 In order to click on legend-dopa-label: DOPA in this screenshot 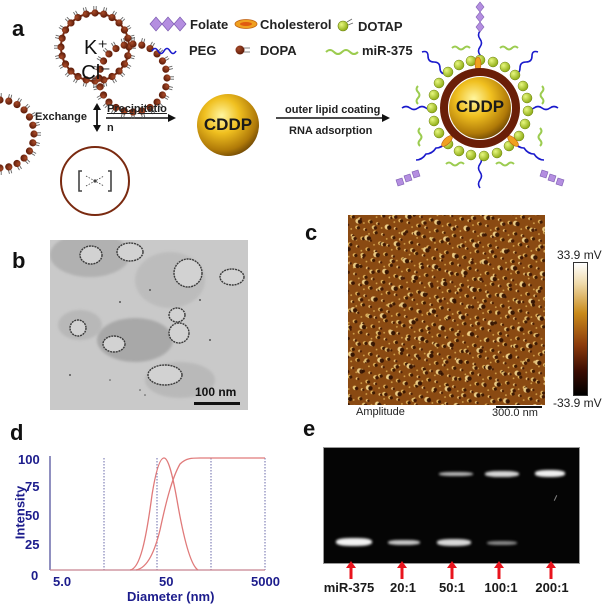, I will do `click(278, 50)`.